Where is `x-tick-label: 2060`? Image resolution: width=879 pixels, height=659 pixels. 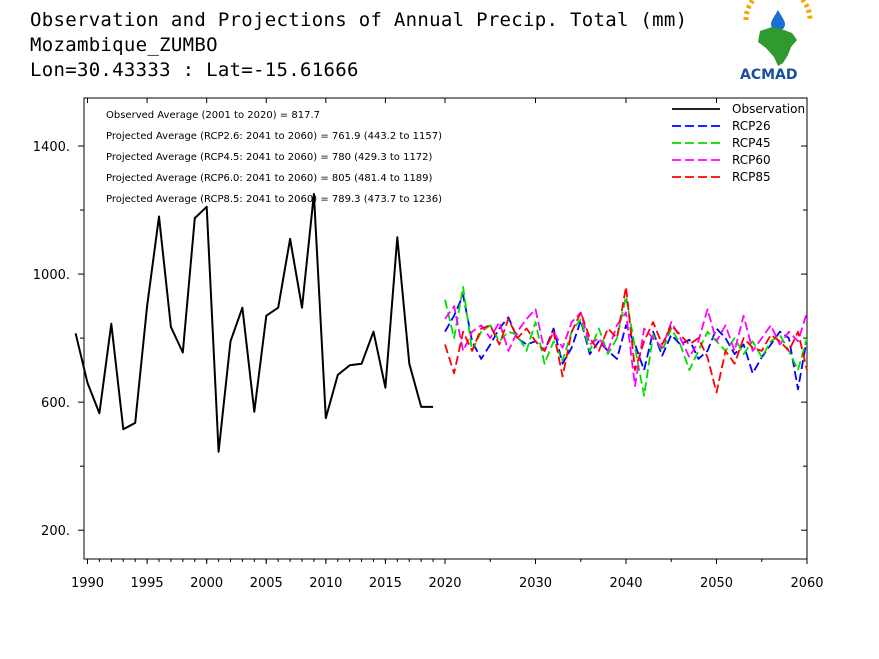
x-tick-label: 2060 is located at coordinates (806, 583).